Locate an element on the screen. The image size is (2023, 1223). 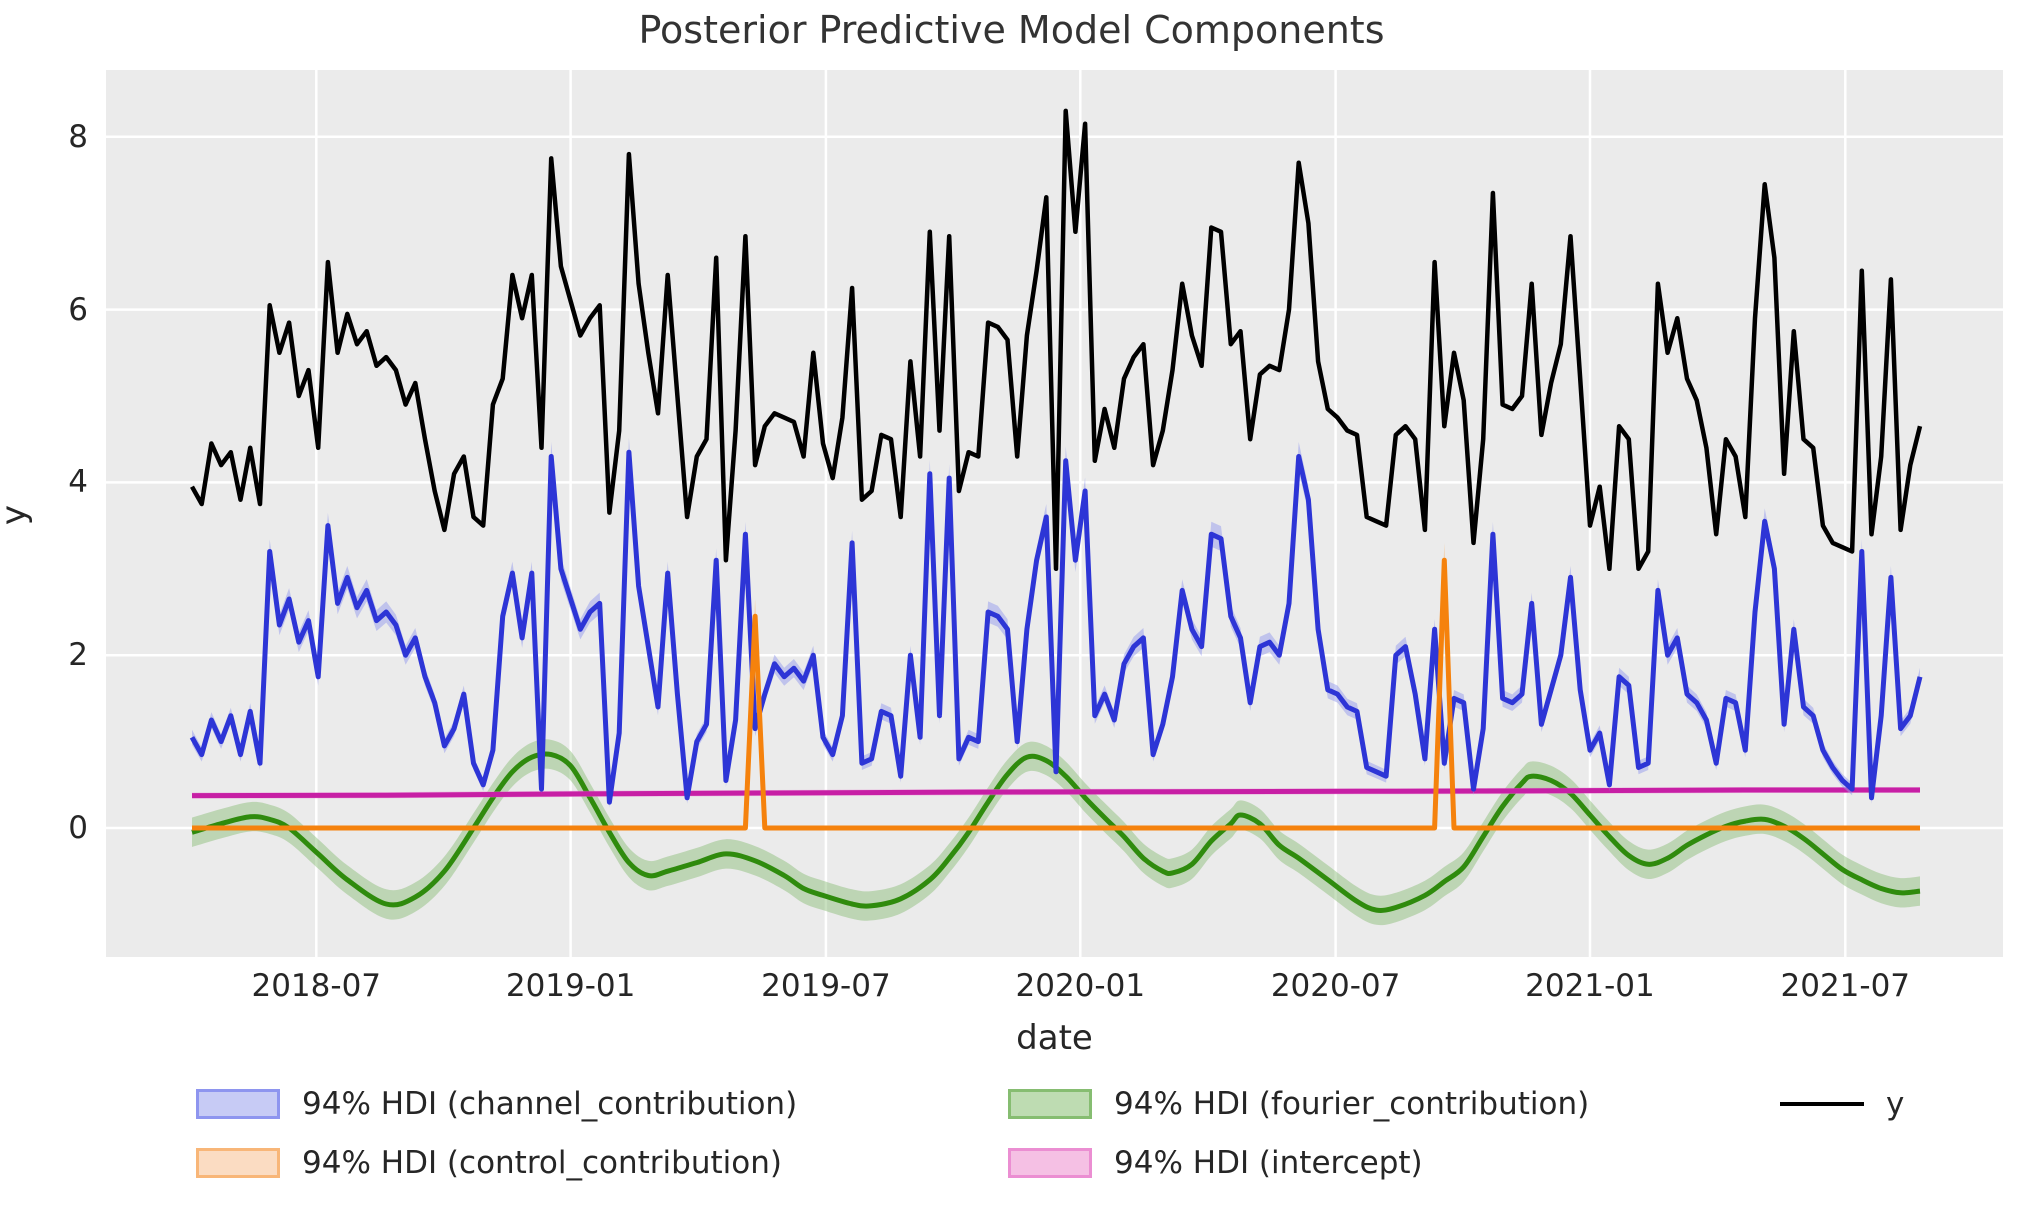
y-tick-label: 8 is located at coordinates (78, 136).